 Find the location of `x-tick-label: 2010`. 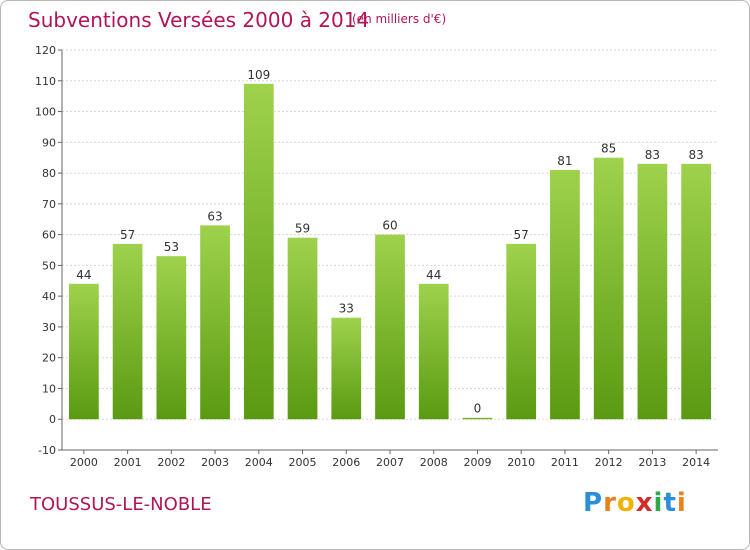

x-tick-label: 2010 is located at coordinates (521, 462).